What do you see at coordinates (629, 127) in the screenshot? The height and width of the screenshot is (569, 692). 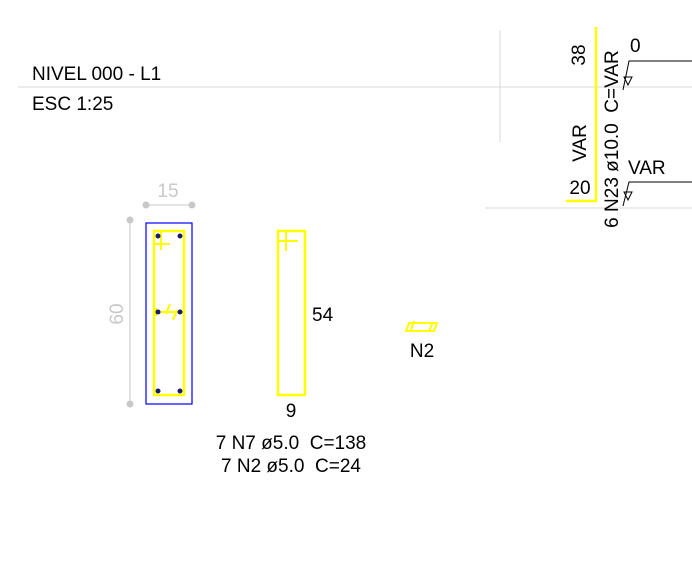 I see `bar-n23-detail: 38 VAR 20 6 N23 ø10.0 C=VAR 0 VAR` at bounding box center [629, 127].